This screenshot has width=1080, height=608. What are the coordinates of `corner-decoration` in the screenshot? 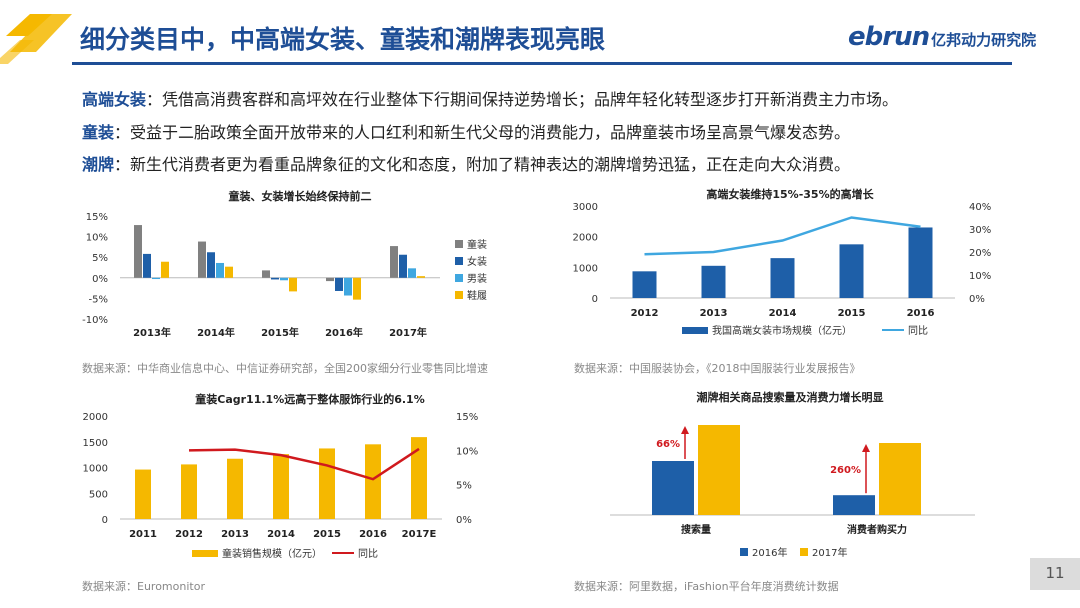 It's located at (36, 39).